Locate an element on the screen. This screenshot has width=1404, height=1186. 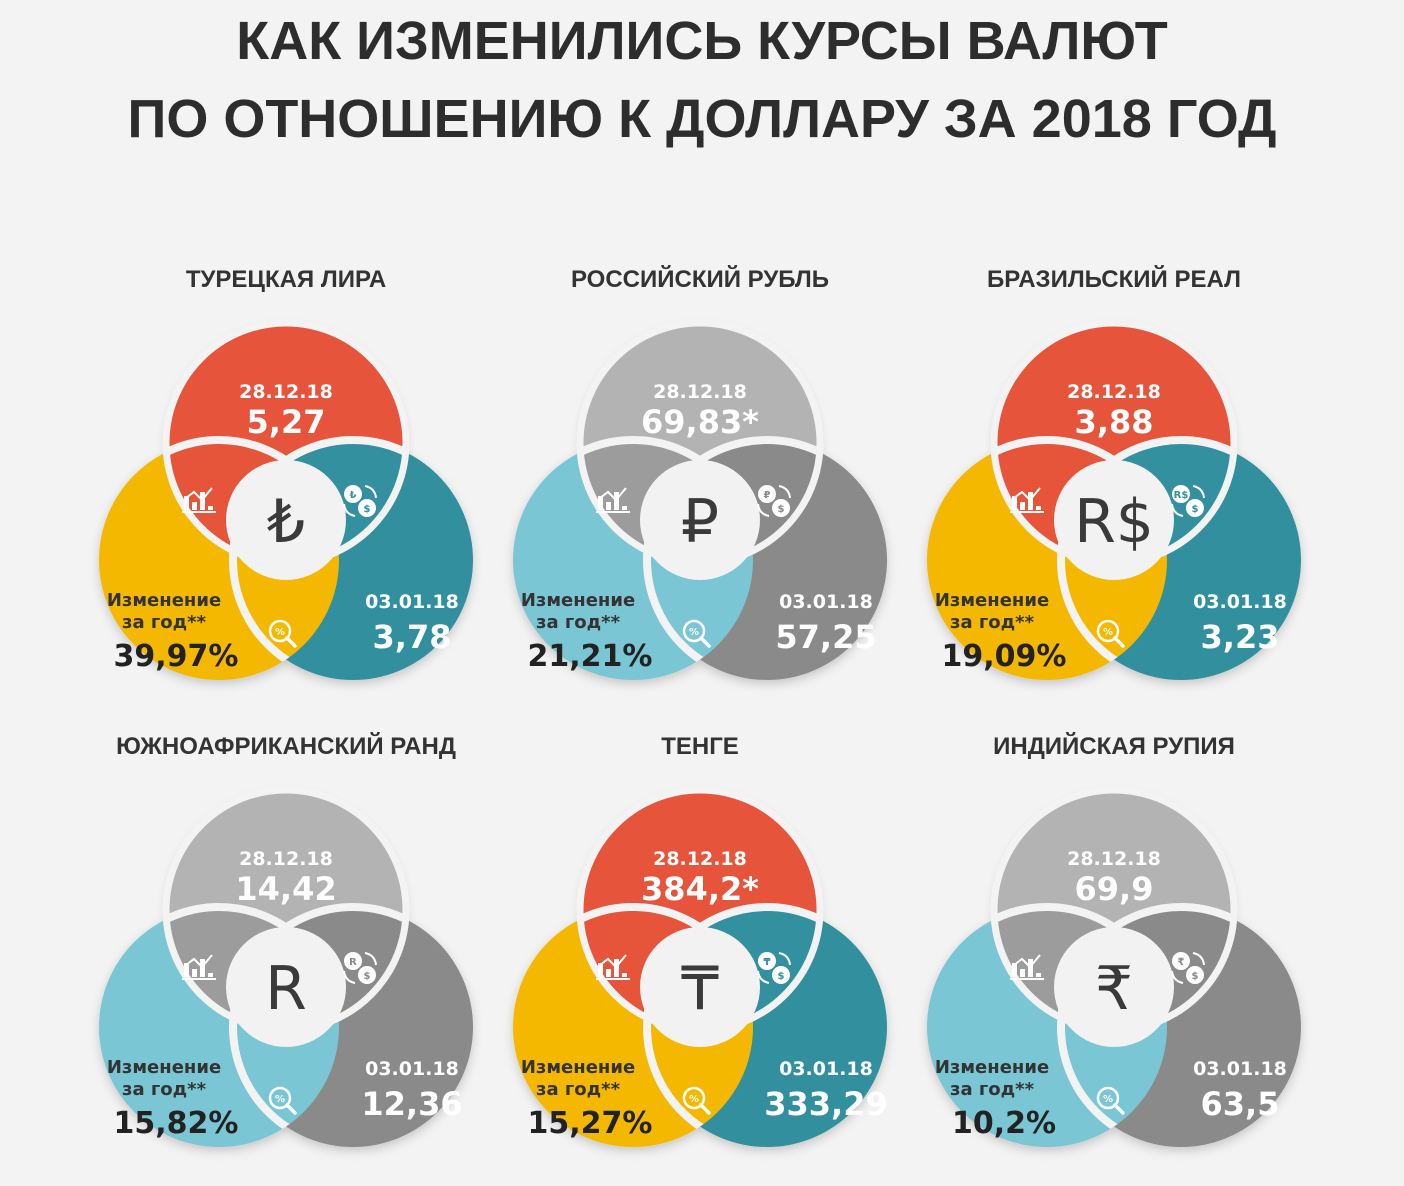
start-rate-value: 57,25 is located at coordinates (825, 637).